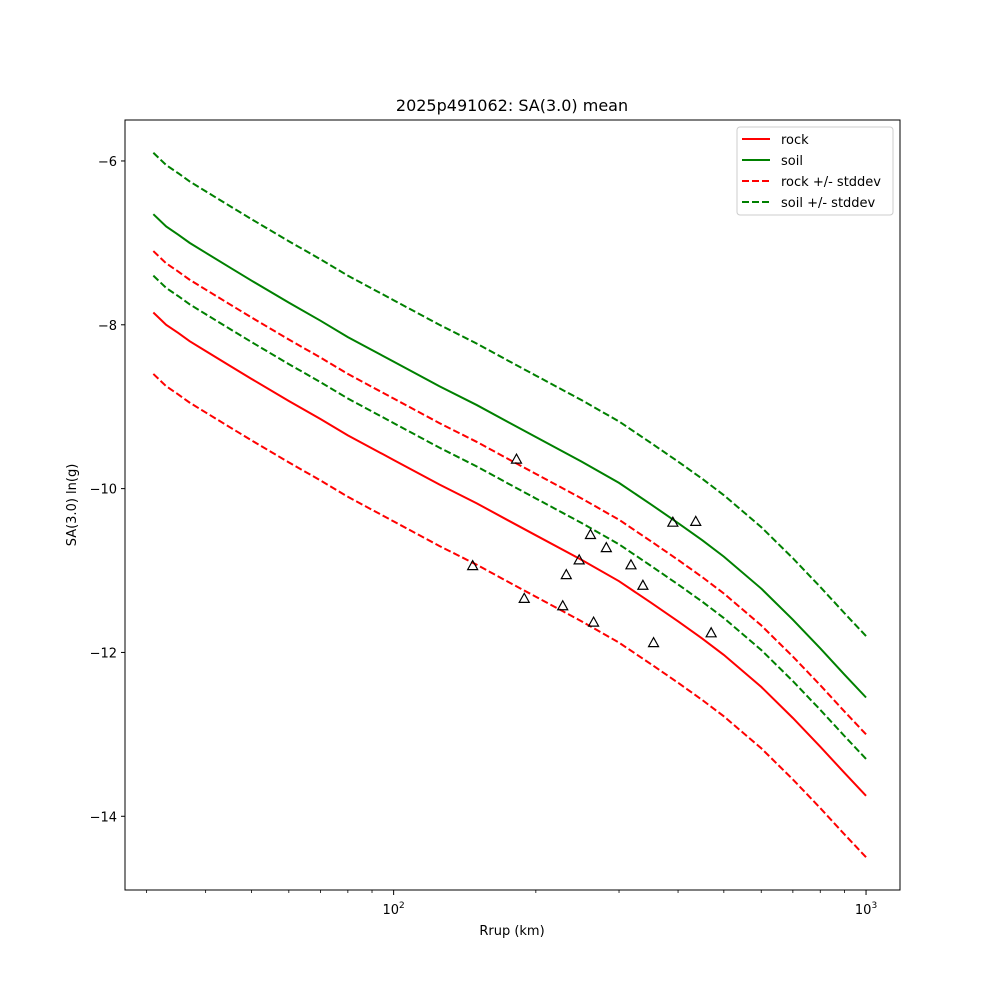 This screenshot has width=1000, height=1000. I want to click on y-tick-label: −12, so click(103, 653).